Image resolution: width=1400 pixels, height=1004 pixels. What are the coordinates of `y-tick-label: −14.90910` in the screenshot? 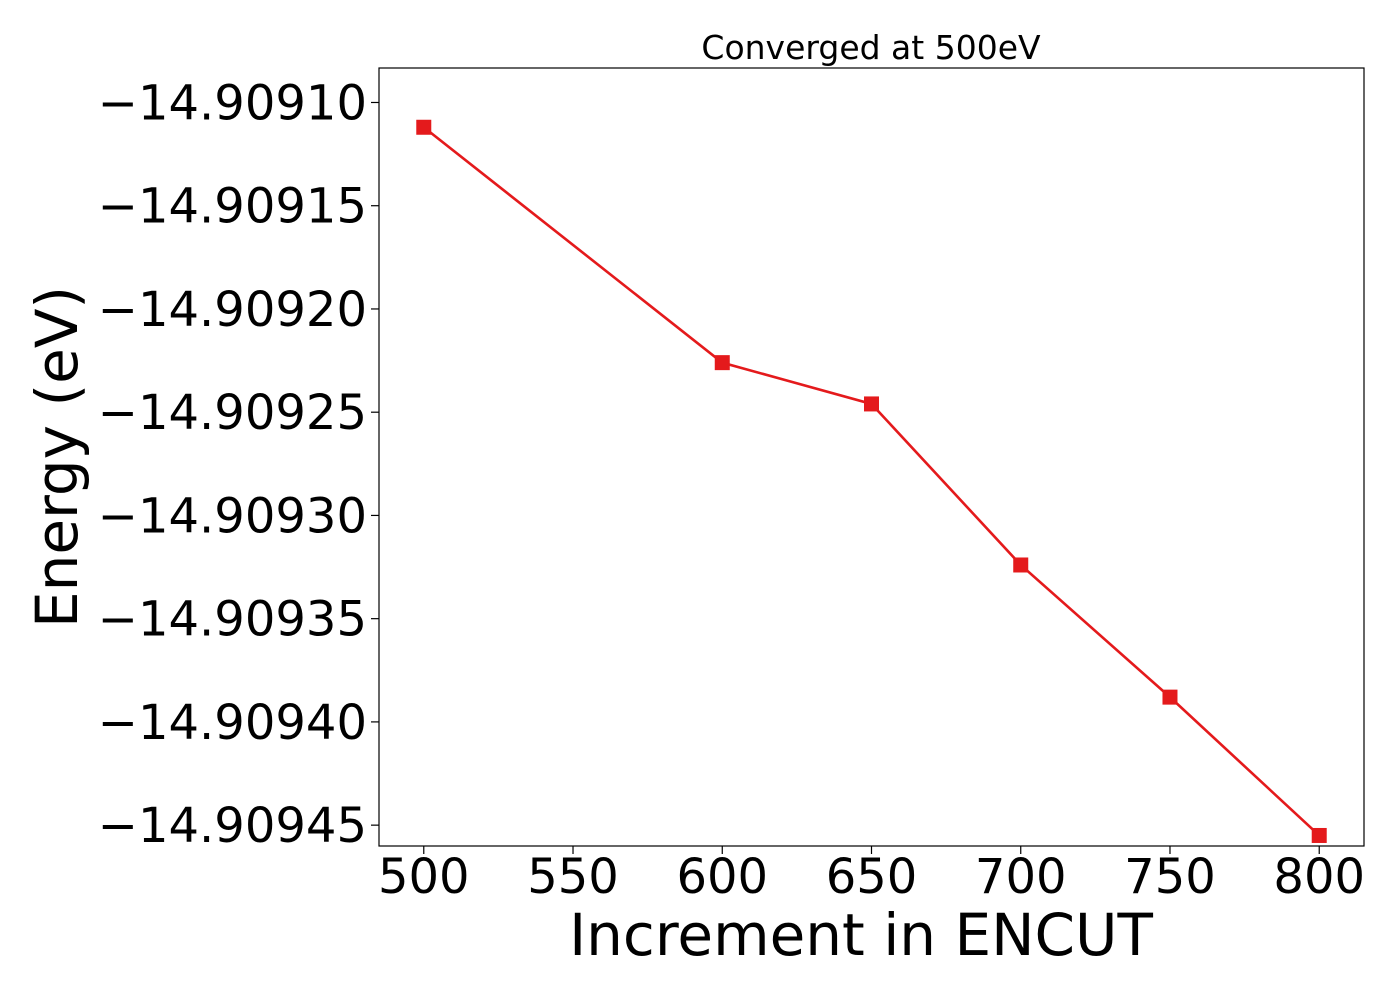 It's located at (232, 103).